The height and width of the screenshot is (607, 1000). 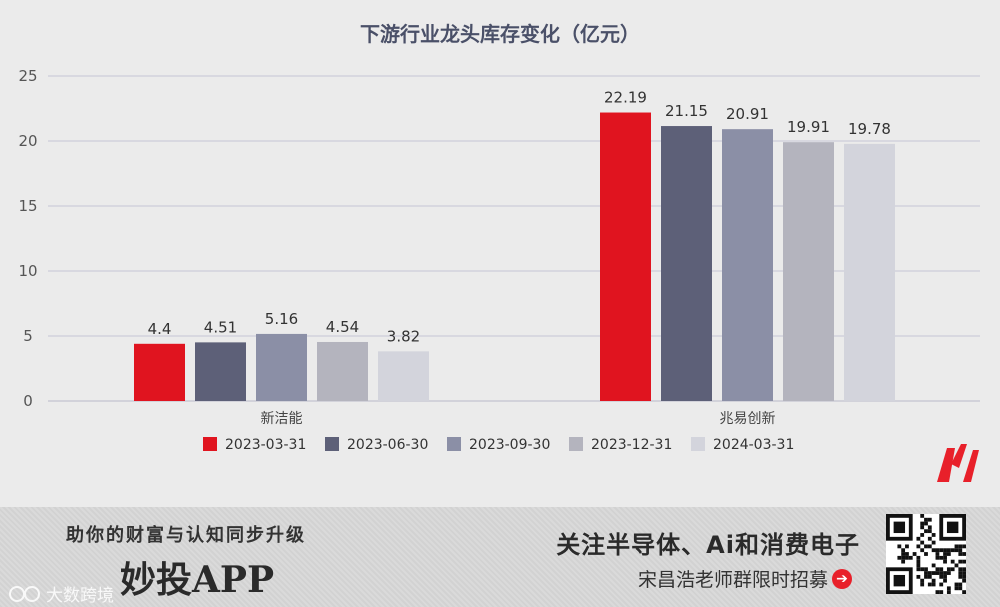 What do you see at coordinates (625, 98) in the screenshot?
I see `data-label: 22.19` at bounding box center [625, 98].